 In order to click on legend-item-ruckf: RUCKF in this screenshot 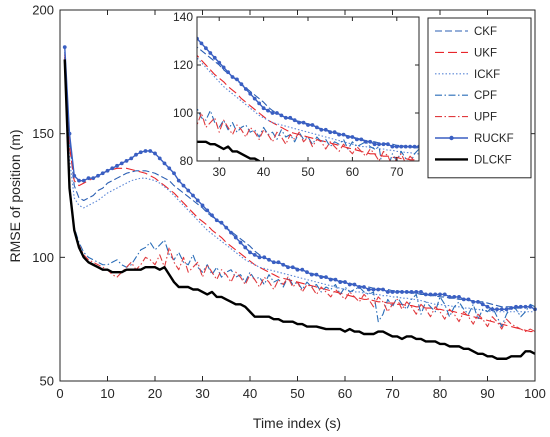, I will do `click(474, 139)`.